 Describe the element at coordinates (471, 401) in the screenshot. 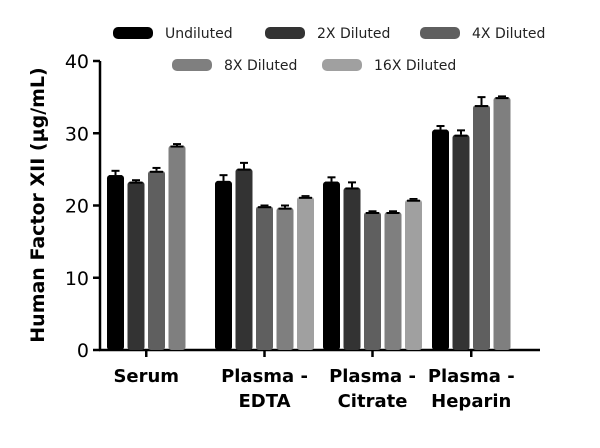

I see `x-tick-label: Heparin` at that location.